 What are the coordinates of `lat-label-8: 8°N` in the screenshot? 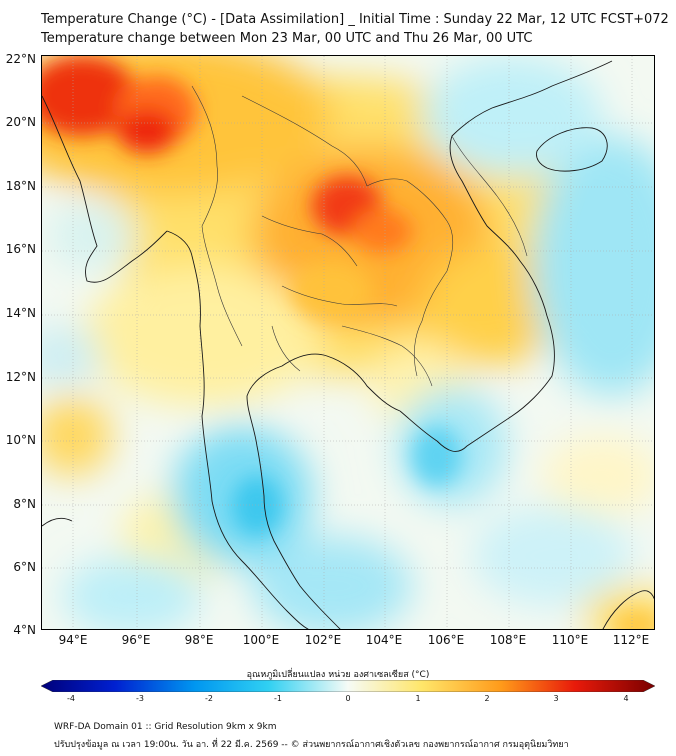 It's located at (24, 504).